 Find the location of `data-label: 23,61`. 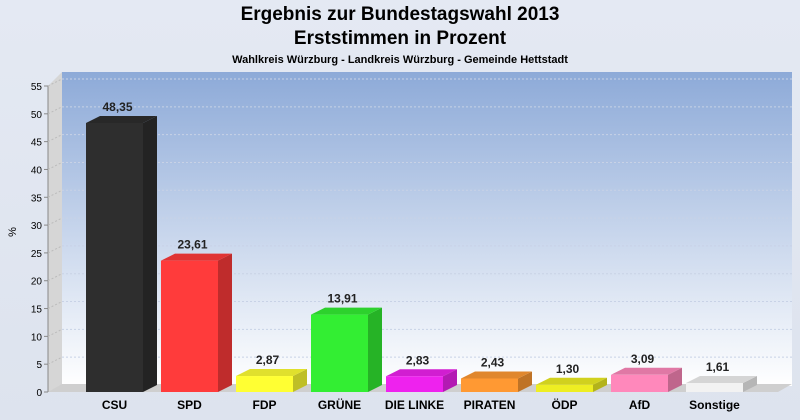

data-label: 23,61 is located at coordinates (192, 245).